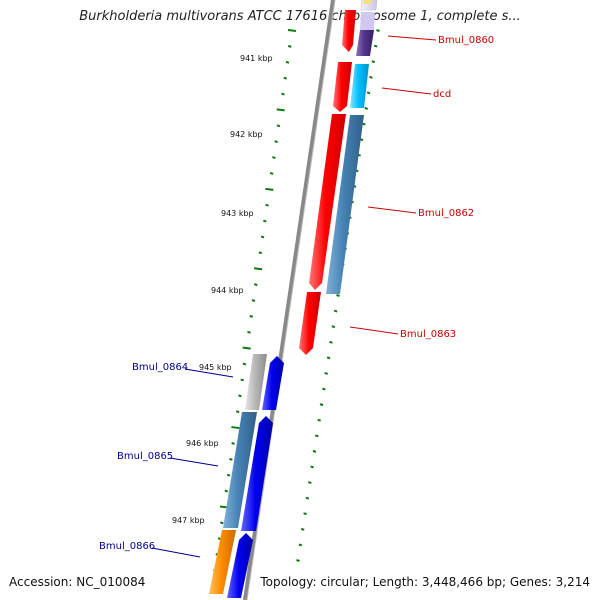 The height and width of the screenshot is (600, 600). I want to click on gene-bar-dcd, so click(342, 87).